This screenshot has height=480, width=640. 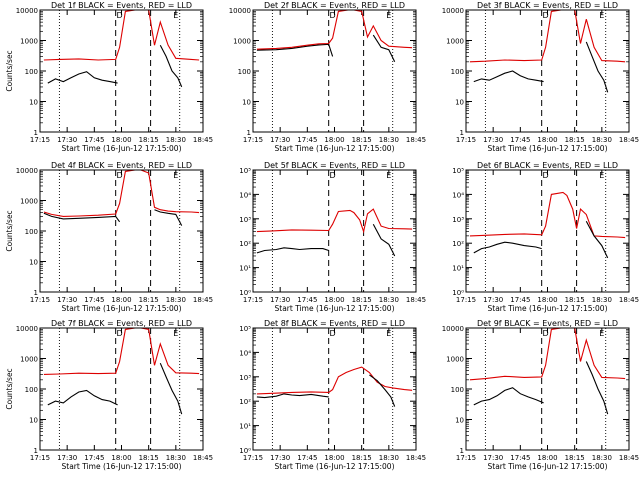 What do you see at coordinates (121, 323) in the screenshot?
I see `panel-title: Det 7f BLACK = Events, RED = LLD` at bounding box center [121, 323].